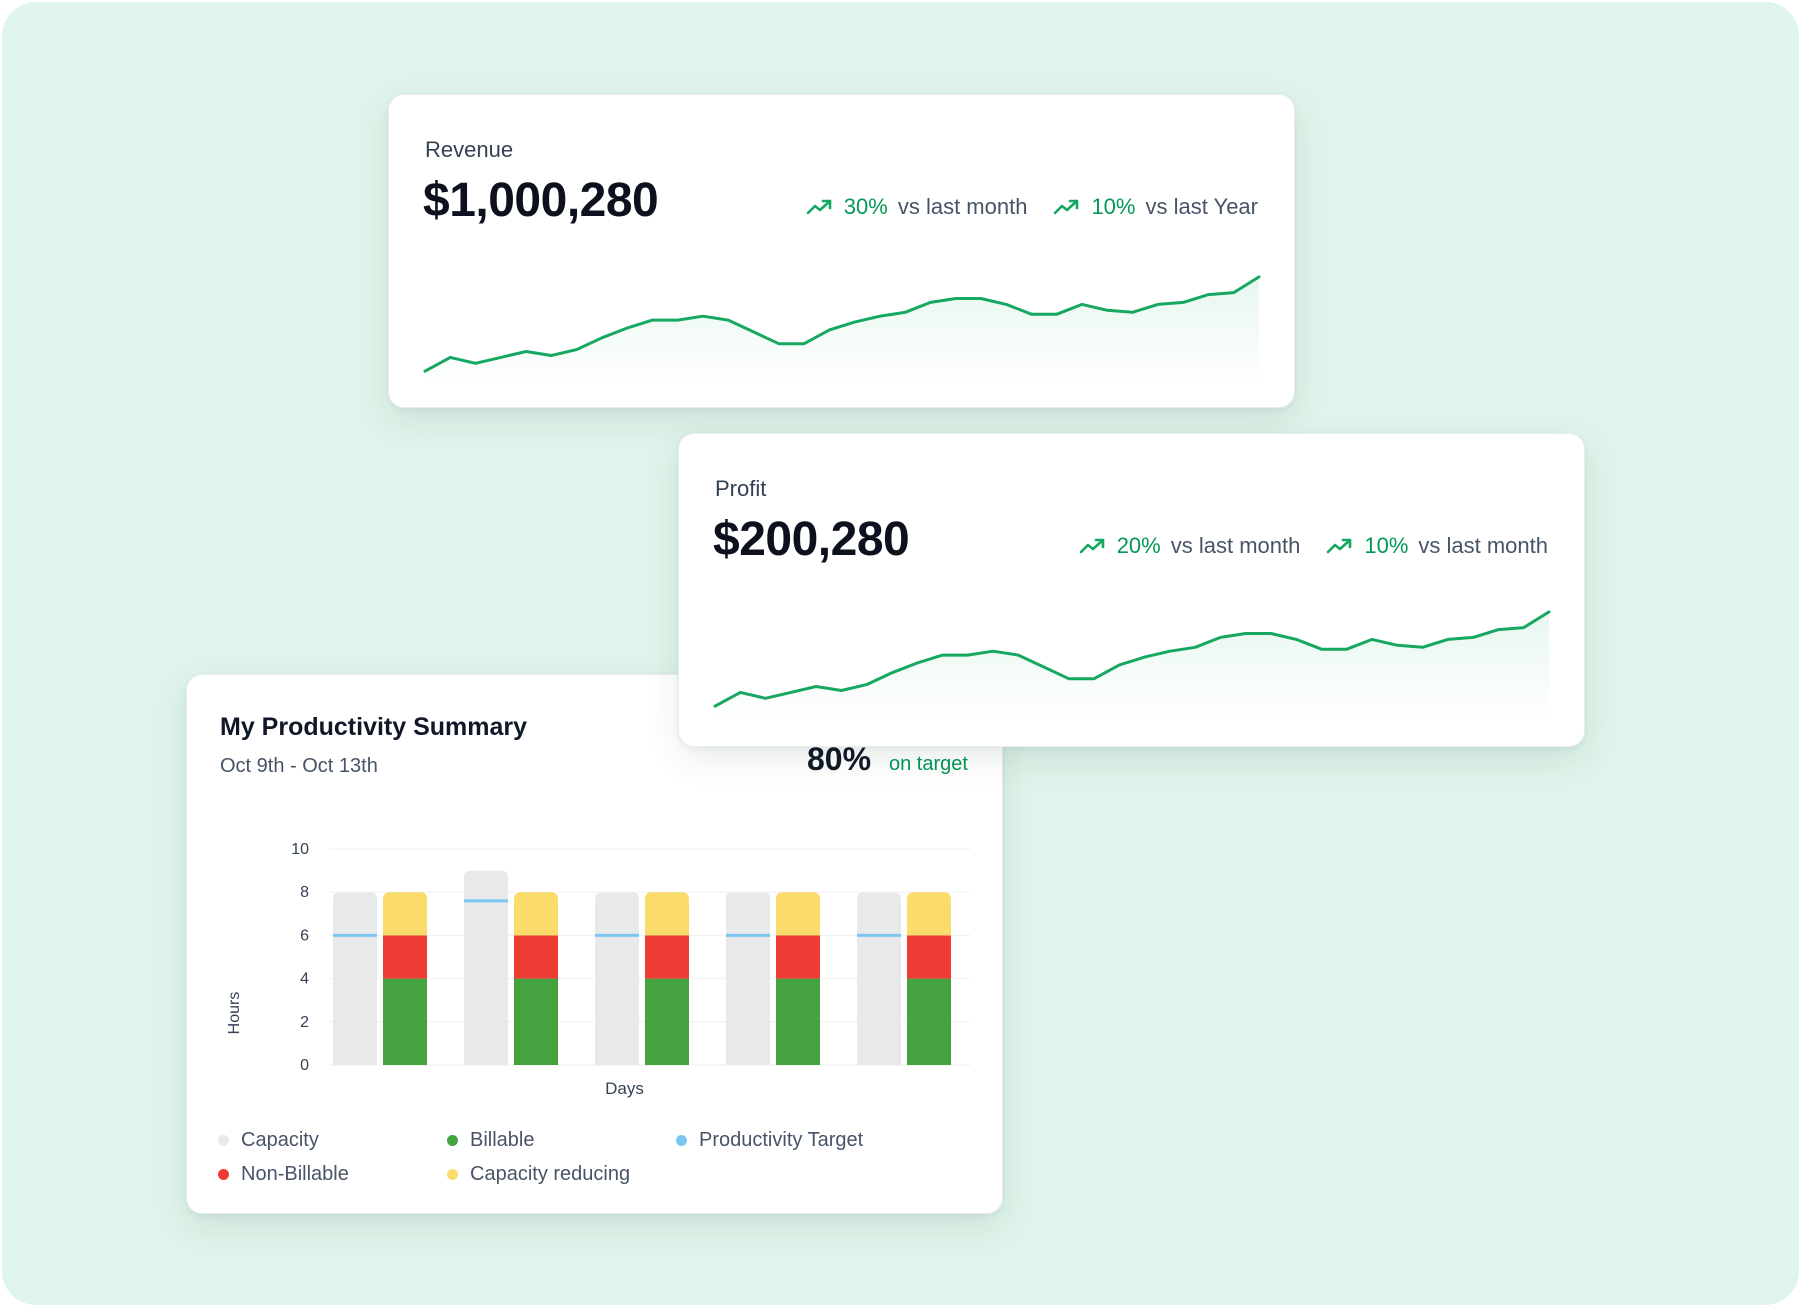 The image size is (1801, 1307). What do you see at coordinates (928, 764) in the screenshot?
I see `productivity-status: on target` at bounding box center [928, 764].